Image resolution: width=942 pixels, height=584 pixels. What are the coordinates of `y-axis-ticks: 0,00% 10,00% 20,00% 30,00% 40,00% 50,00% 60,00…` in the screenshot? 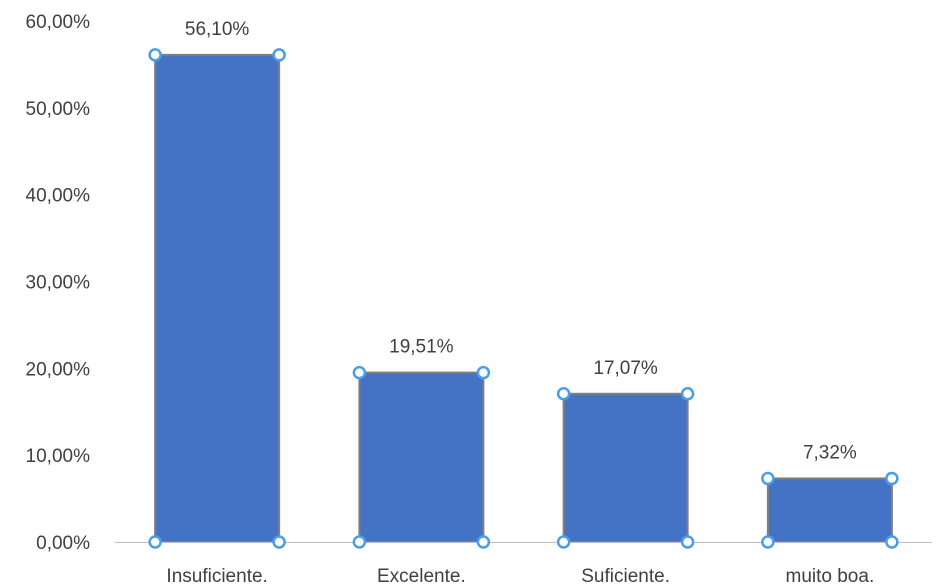 It's located at (58, 283).